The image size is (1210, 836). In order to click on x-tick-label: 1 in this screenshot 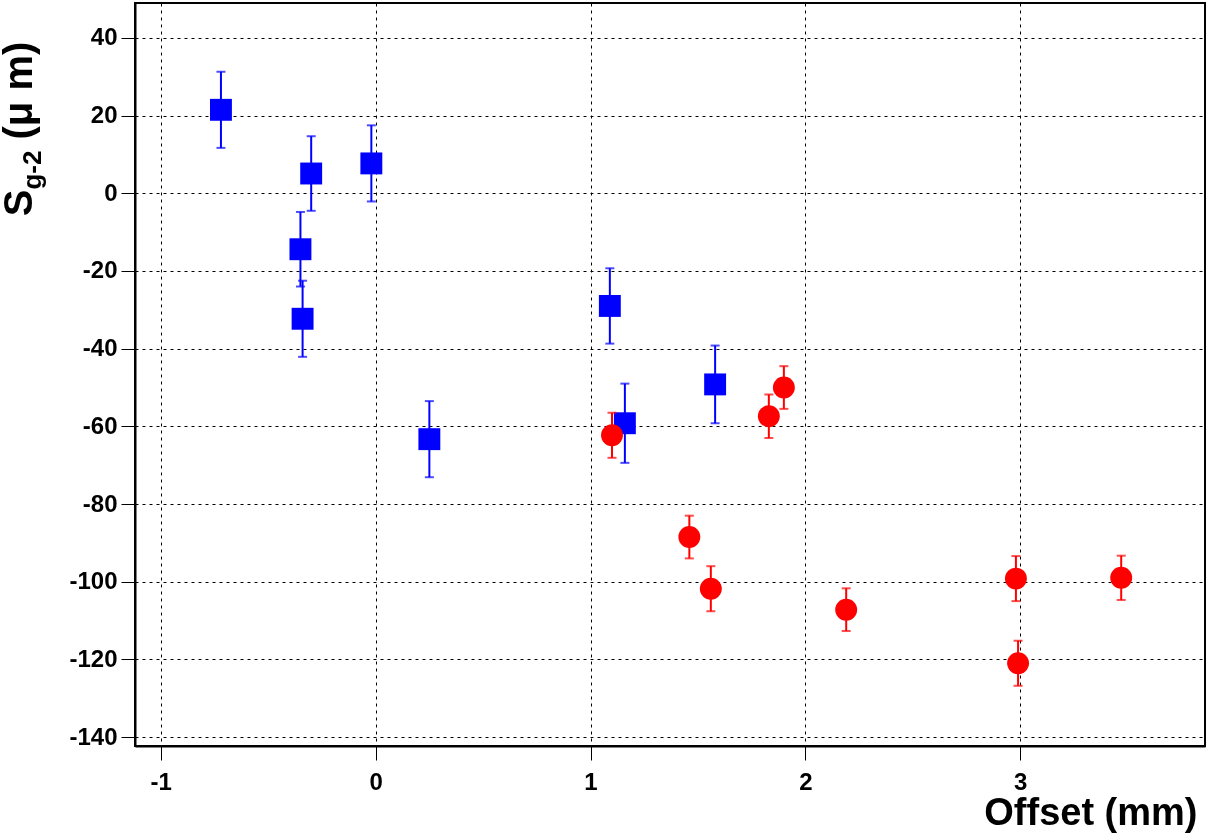, I will do `click(591, 781)`.